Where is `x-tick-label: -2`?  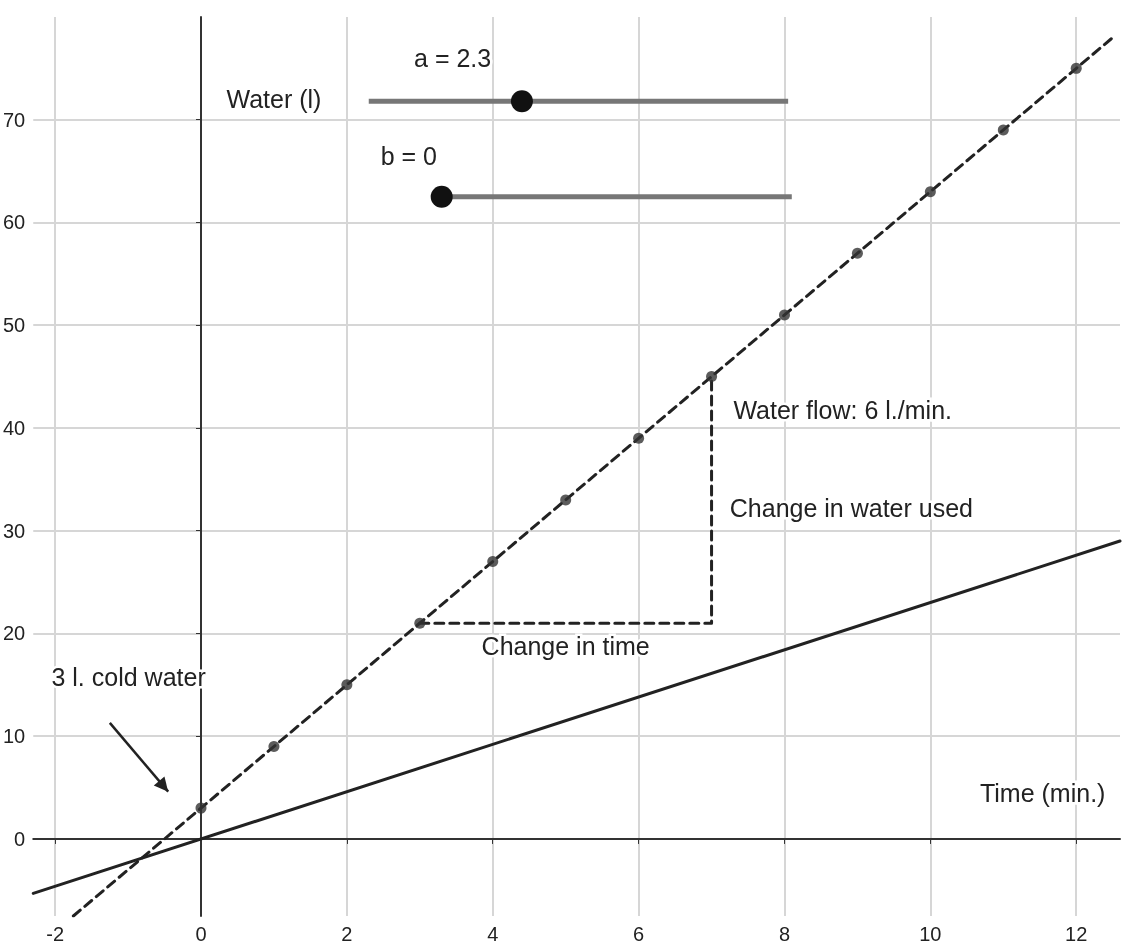
x-tick-label: -2 is located at coordinates (55, 933).